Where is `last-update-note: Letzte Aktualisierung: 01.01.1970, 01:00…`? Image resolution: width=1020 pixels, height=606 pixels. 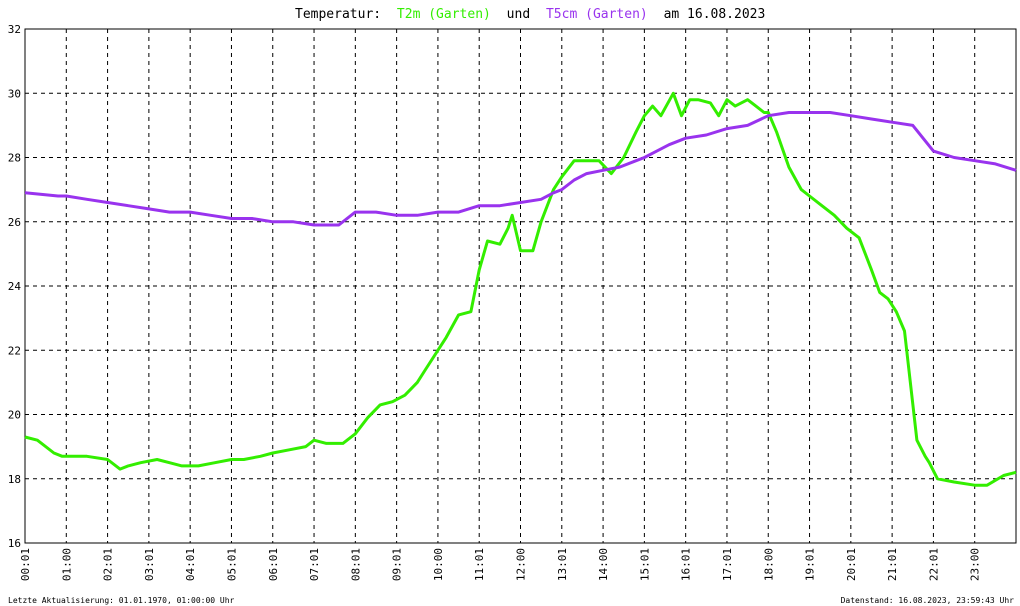
last-update-note: Letzte Aktualisierung: 01.01.1970, 01:00… is located at coordinates (121, 600).